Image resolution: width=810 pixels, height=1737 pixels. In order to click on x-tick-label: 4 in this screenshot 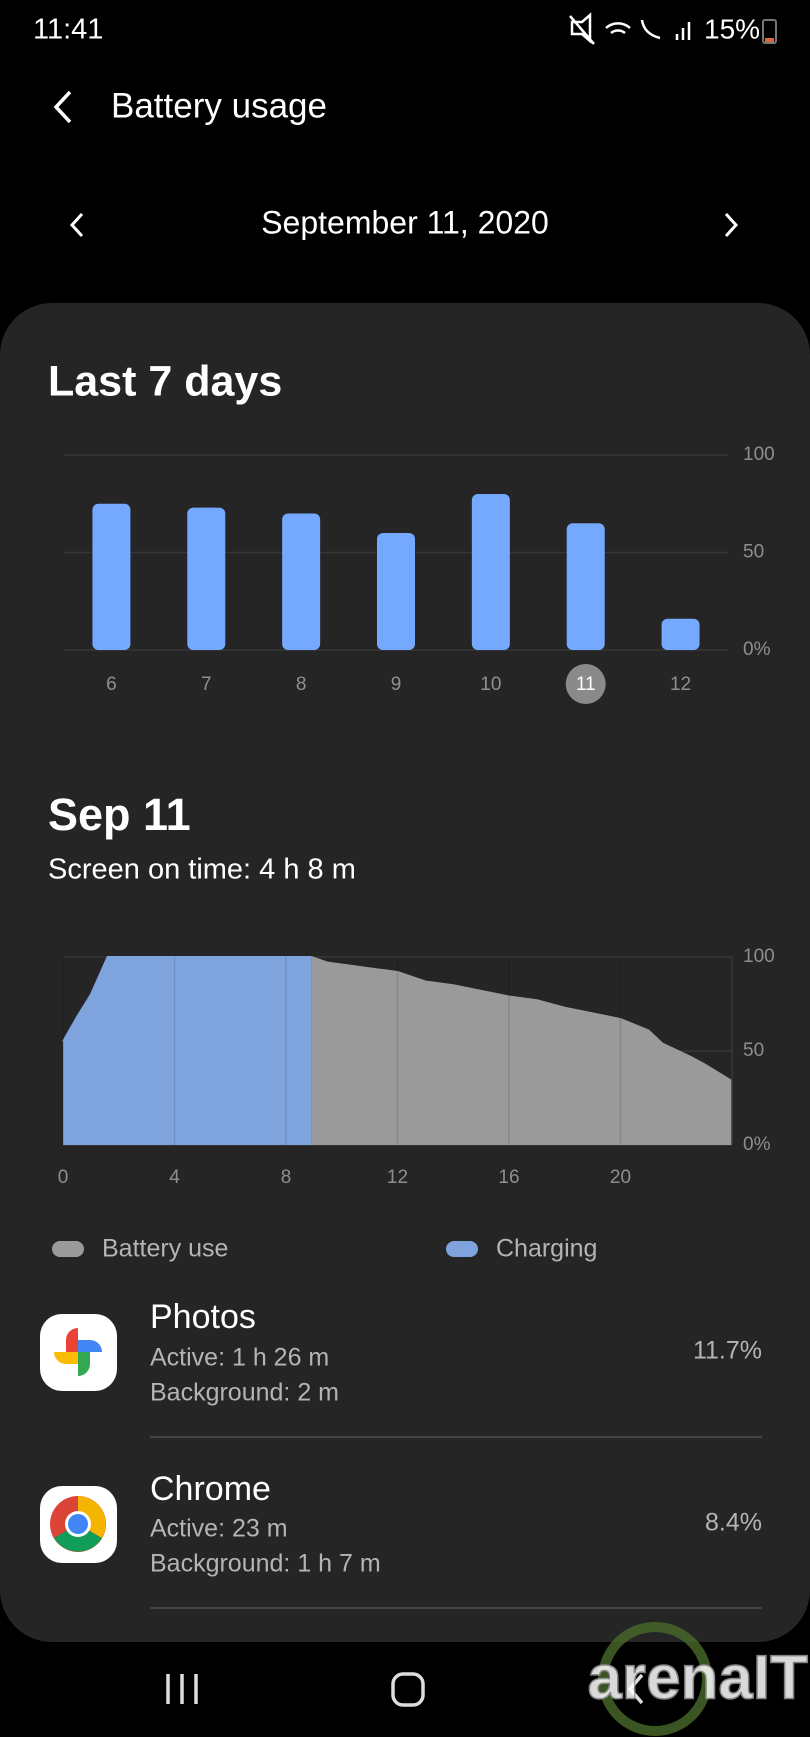, I will do `click(174, 1177)`.